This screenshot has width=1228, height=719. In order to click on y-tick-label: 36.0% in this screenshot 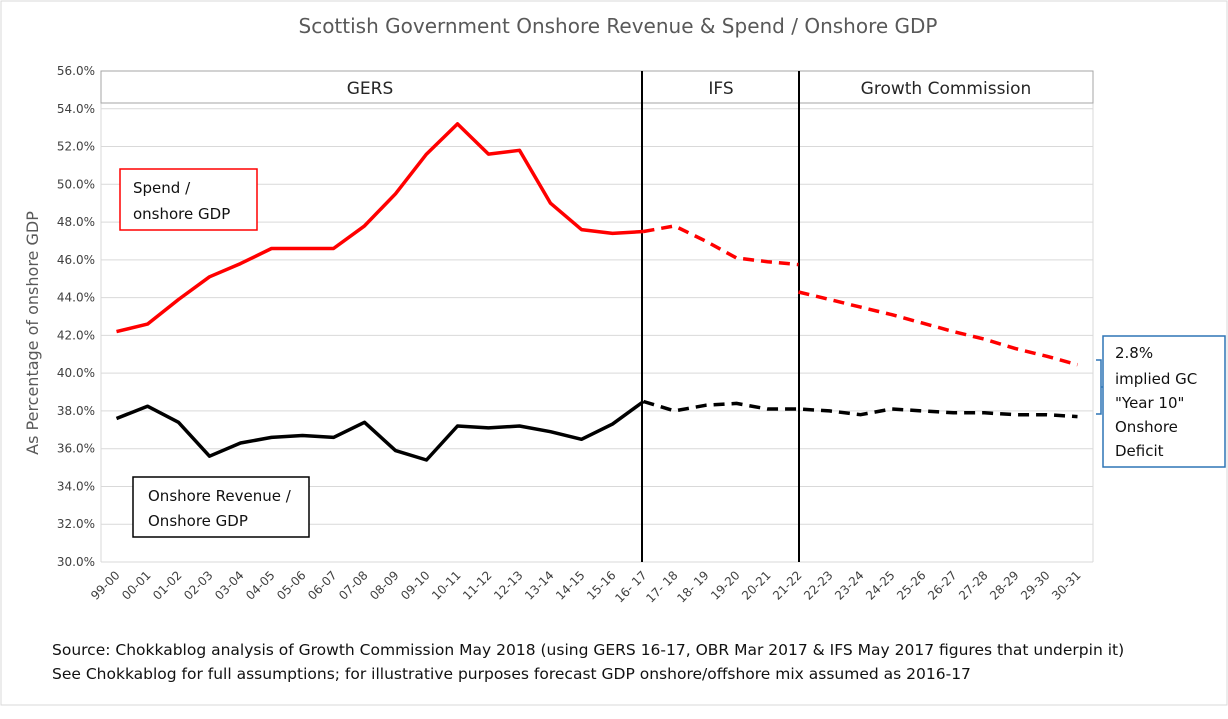, I will do `click(76, 449)`.